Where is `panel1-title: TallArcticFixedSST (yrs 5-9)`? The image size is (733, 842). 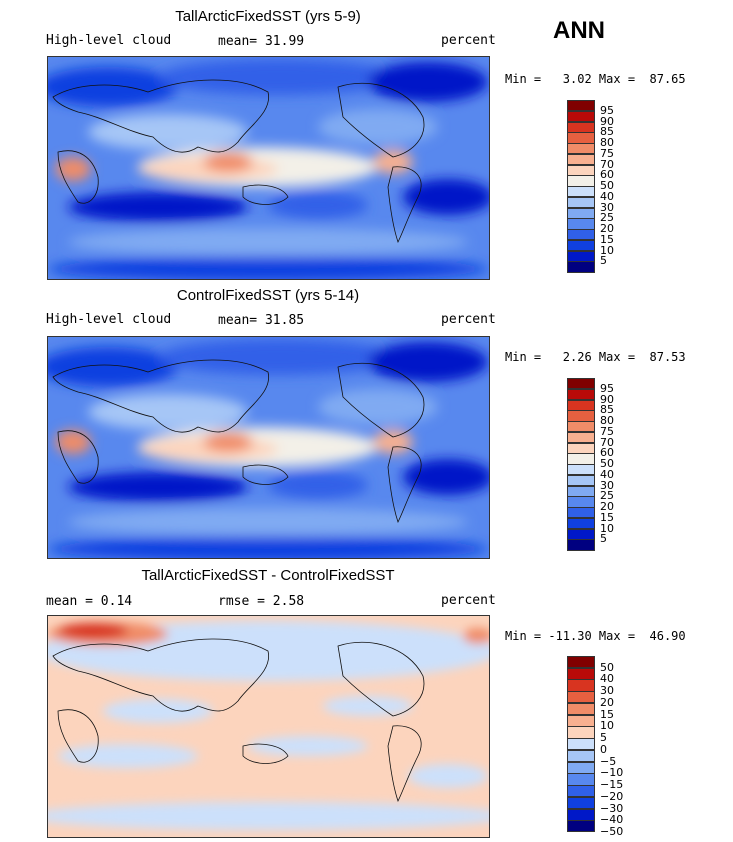 panel1-title: TallArcticFixedSST (yrs 5-9) is located at coordinates (268, 16).